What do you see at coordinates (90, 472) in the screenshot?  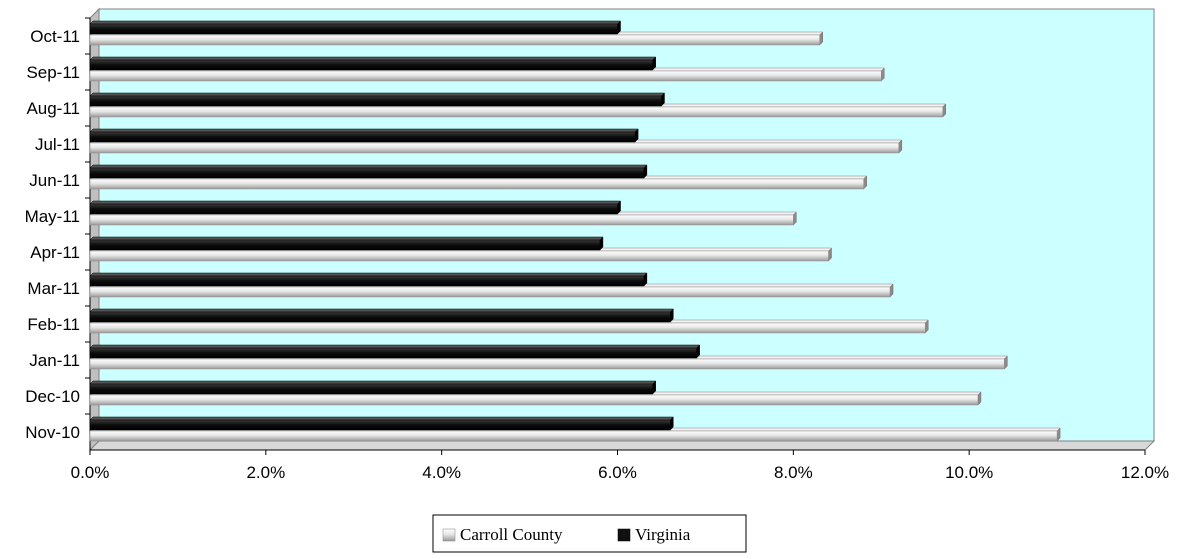 I see `x-tick-label: 0.0%` at bounding box center [90, 472].